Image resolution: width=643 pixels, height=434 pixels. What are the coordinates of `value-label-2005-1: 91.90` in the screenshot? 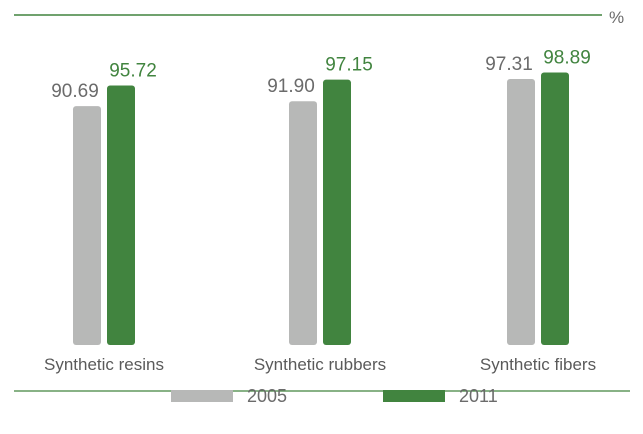 It's located at (291, 86).